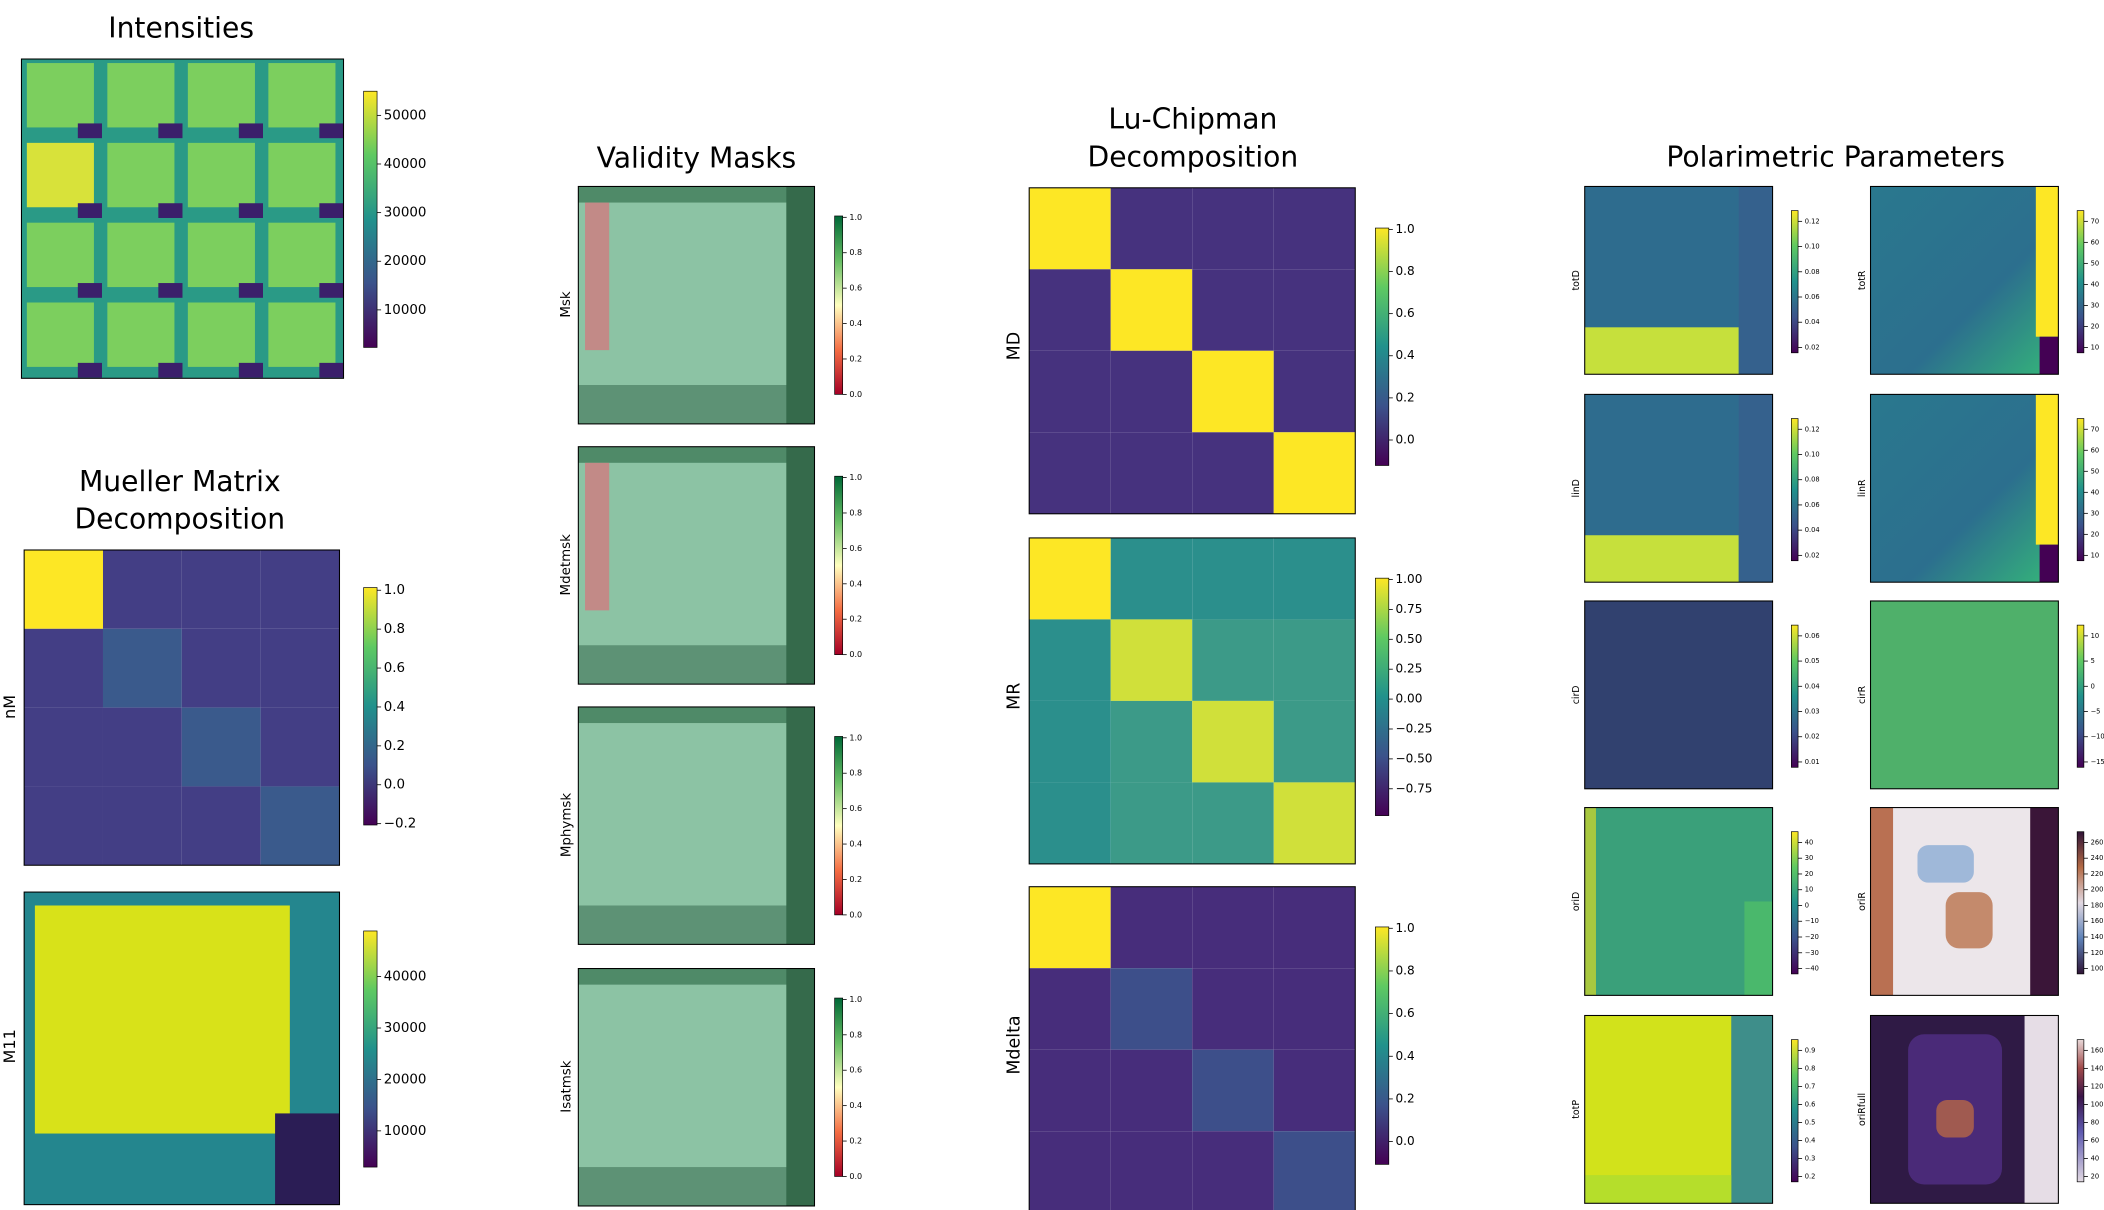 The height and width of the screenshot is (1210, 2104). Describe the element at coordinates (1862, 901) in the screenshot. I see `row-label: oriR` at that location.